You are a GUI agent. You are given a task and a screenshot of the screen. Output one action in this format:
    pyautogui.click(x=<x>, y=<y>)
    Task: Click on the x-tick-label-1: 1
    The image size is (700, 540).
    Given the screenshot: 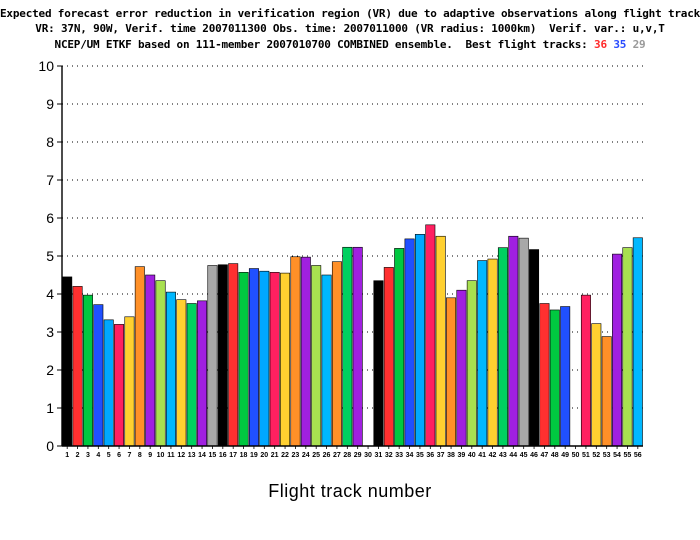 What is the action you would take?
    pyautogui.click(x=67, y=455)
    